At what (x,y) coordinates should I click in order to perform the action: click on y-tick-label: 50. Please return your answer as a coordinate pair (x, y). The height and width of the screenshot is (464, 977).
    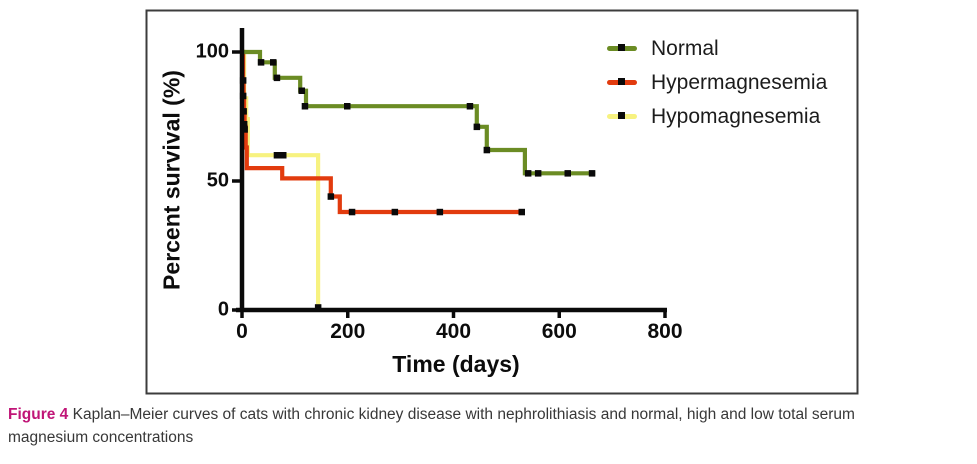
    Looking at the image, I should click on (217, 180).